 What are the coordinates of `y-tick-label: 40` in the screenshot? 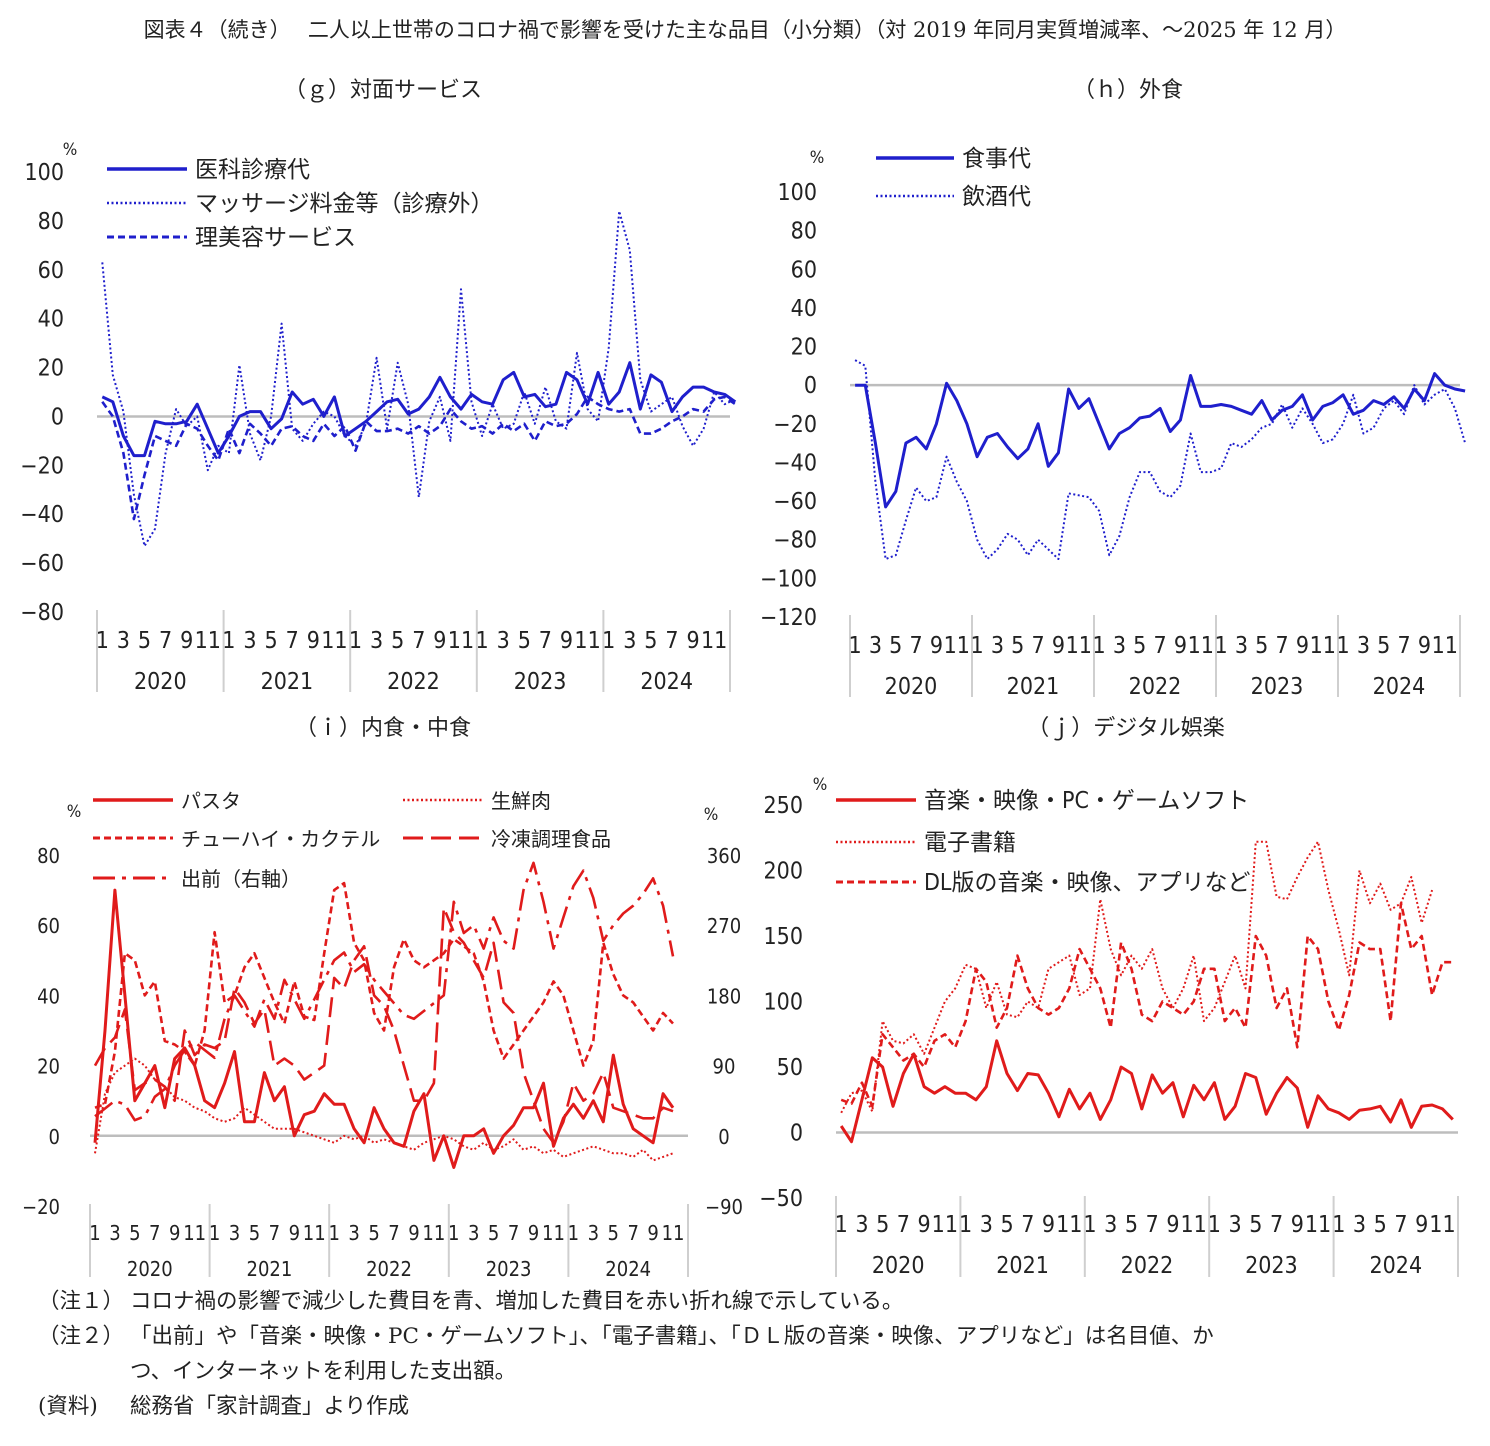 It's located at (48, 996).